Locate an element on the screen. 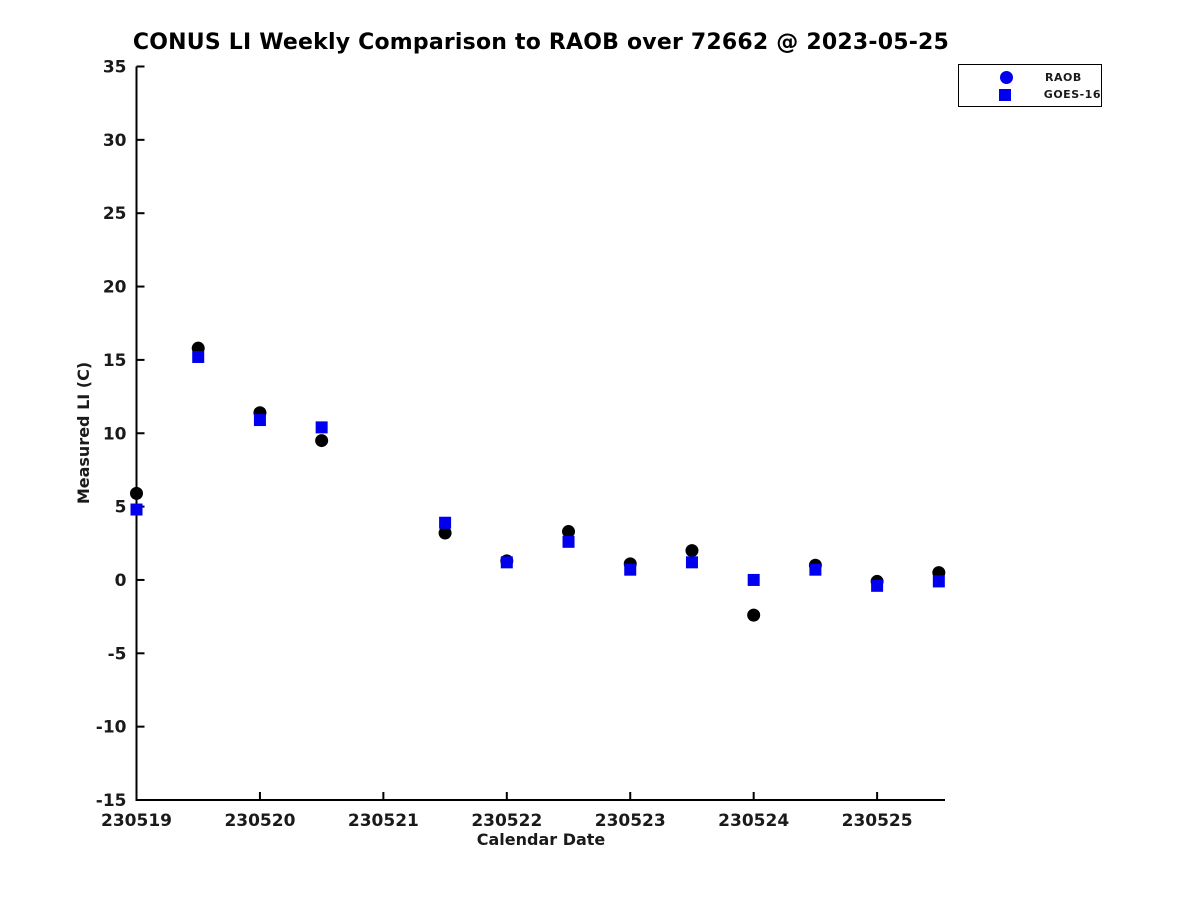  legend-item-goes16: GOES-16 is located at coordinates (1030, 94).